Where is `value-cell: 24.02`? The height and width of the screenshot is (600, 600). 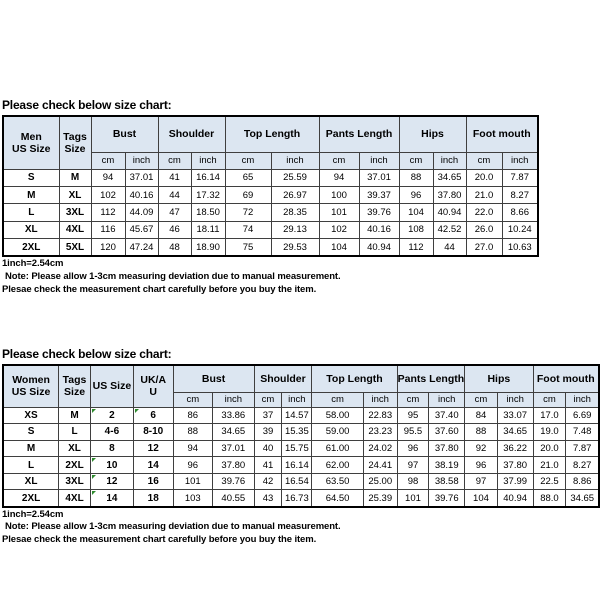
value-cell: 24.02 is located at coordinates (380, 448).